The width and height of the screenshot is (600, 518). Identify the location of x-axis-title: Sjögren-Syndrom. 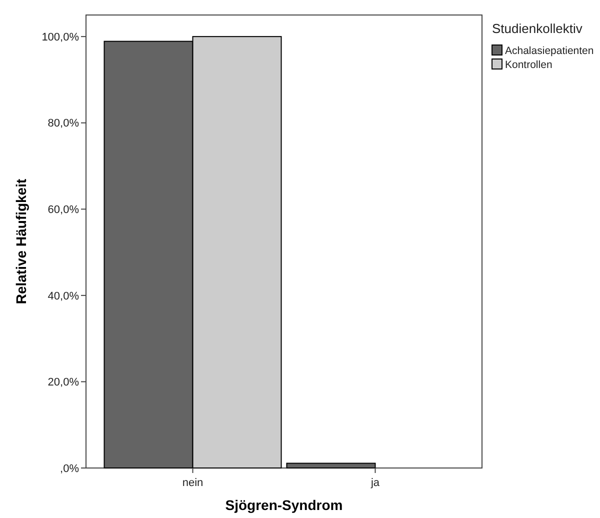
(284, 505).